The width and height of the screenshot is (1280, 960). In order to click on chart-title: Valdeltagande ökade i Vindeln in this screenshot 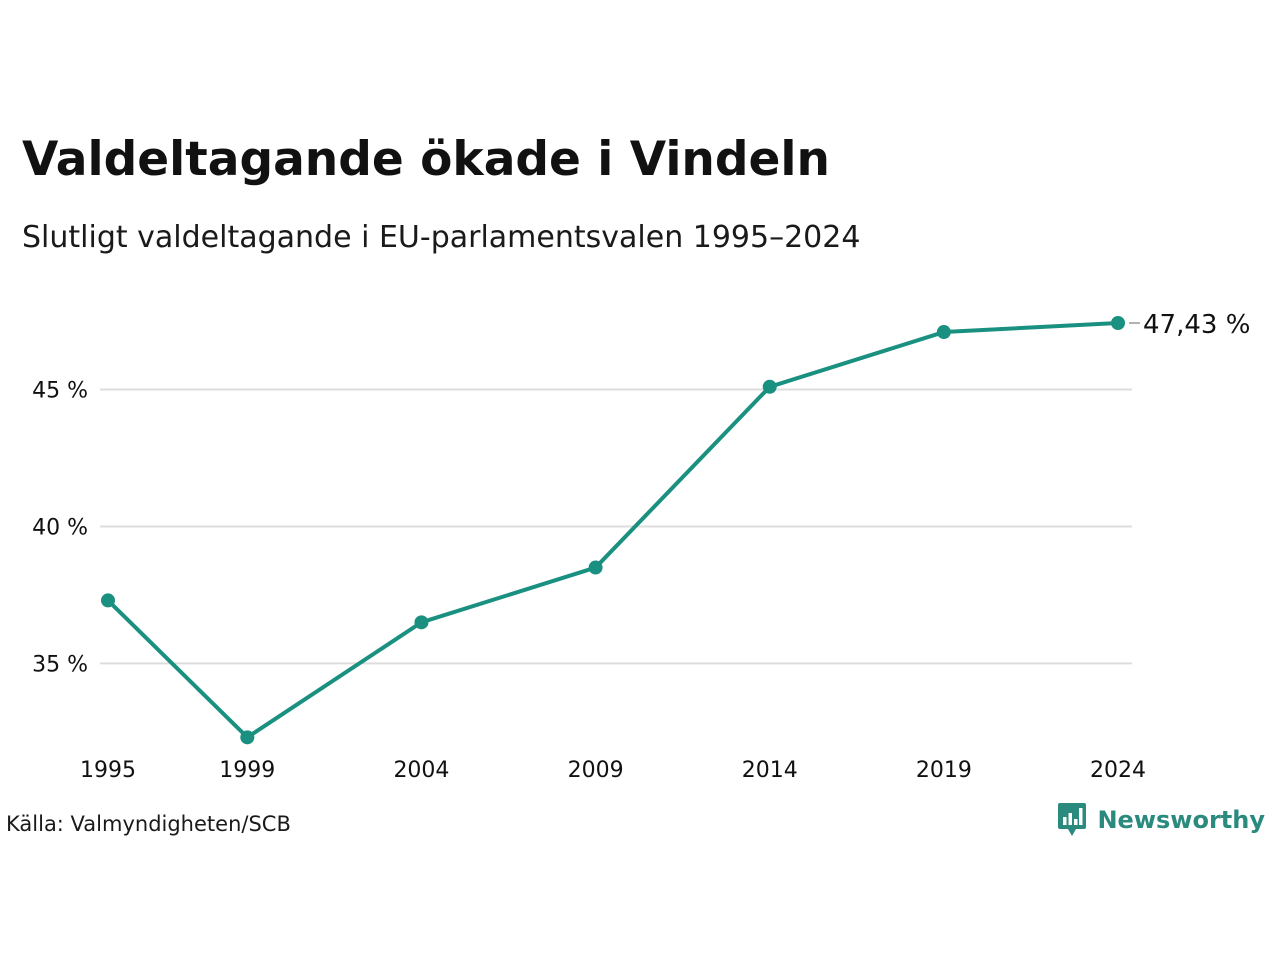, I will do `click(426, 159)`.